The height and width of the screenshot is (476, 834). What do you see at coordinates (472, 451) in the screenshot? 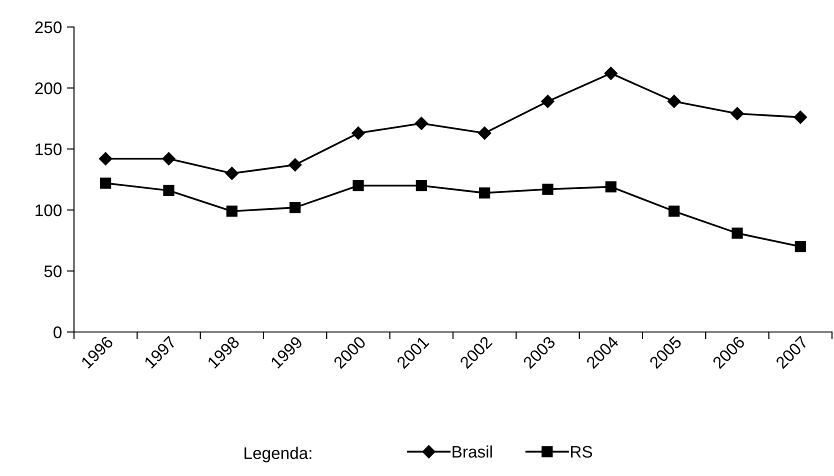
I see `legend-label: Brasil` at bounding box center [472, 451].